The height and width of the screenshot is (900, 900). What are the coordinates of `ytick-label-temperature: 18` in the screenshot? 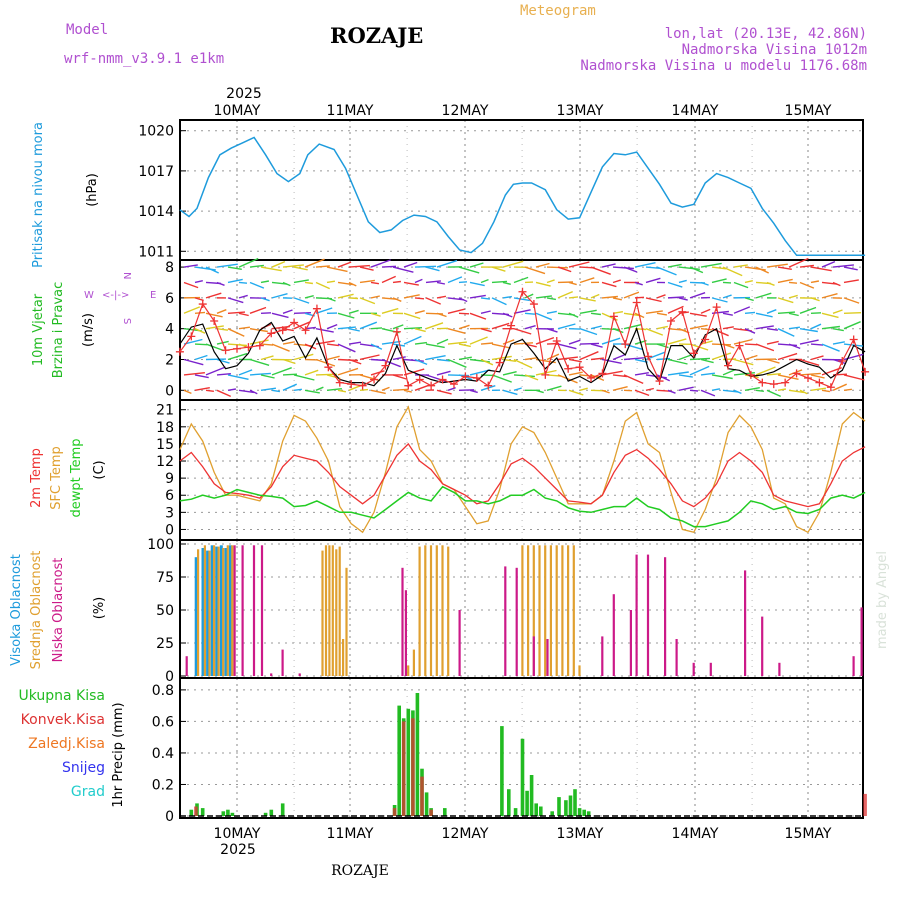 It's located at (165, 428).